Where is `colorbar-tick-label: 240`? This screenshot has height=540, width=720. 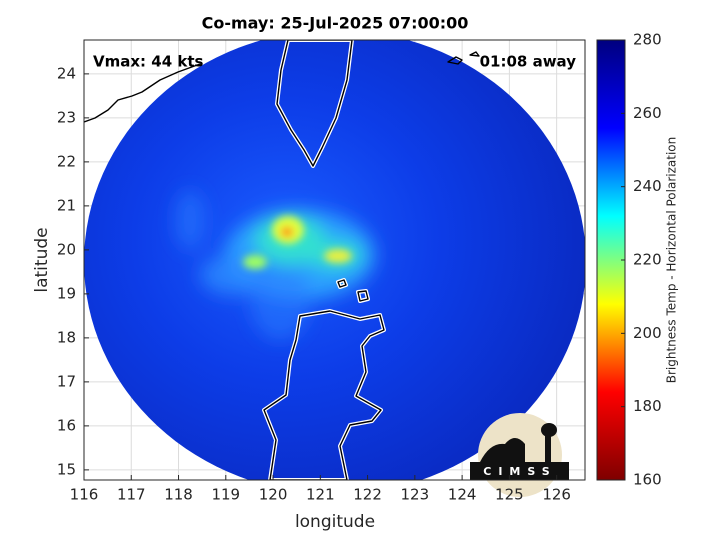 colorbar-tick-label: 240 is located at coordinates (647, 186).